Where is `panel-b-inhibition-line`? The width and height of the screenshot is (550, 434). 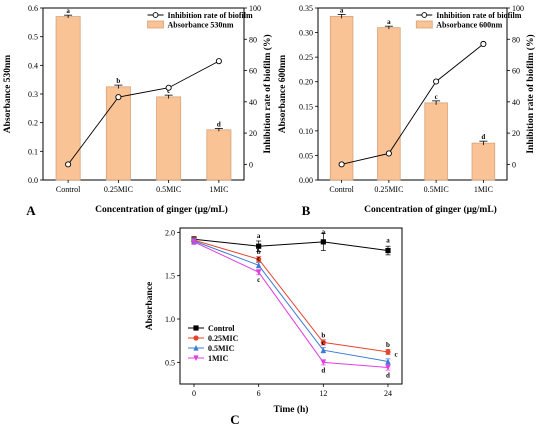 panel-b-inhibition-line is located at coordinates (412, 104).